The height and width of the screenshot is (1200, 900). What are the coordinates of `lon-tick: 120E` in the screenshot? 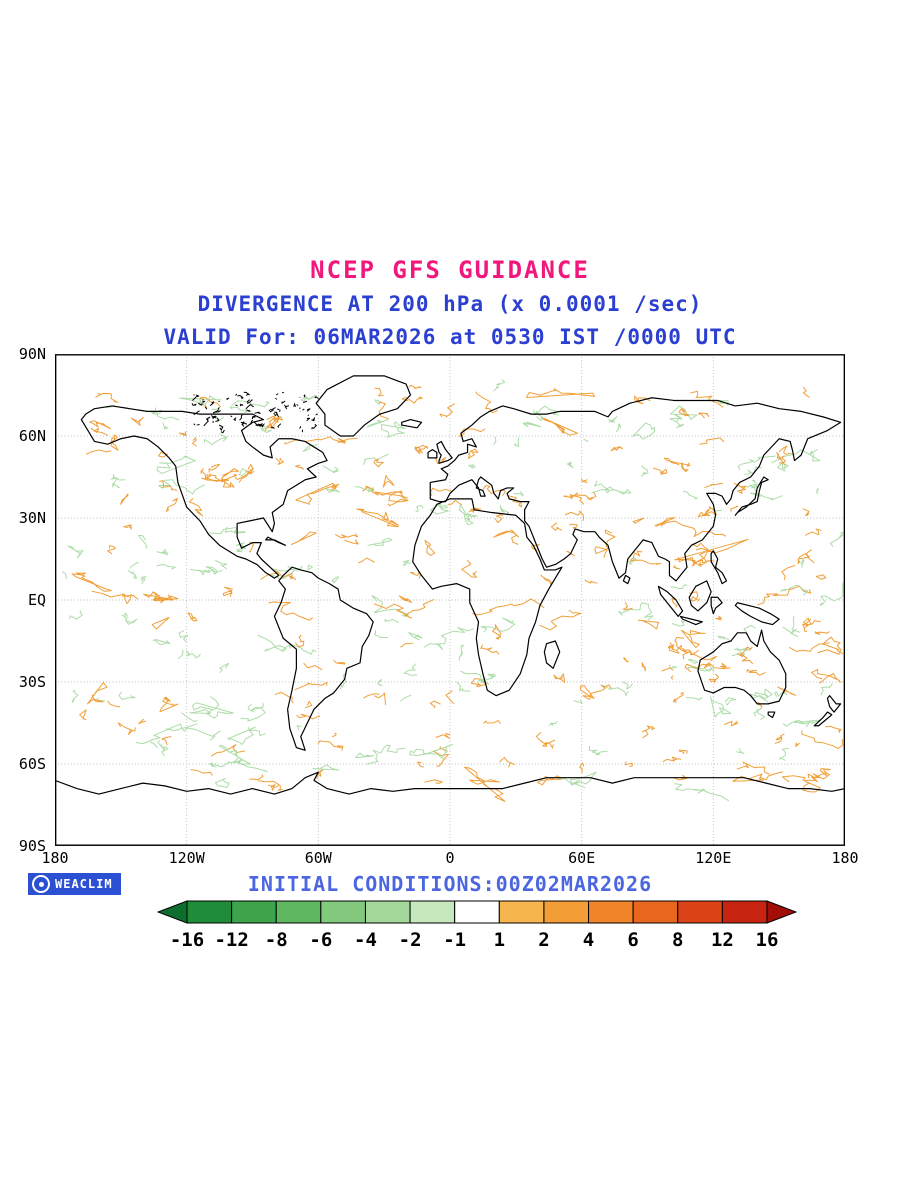 It's located at (713, 858).